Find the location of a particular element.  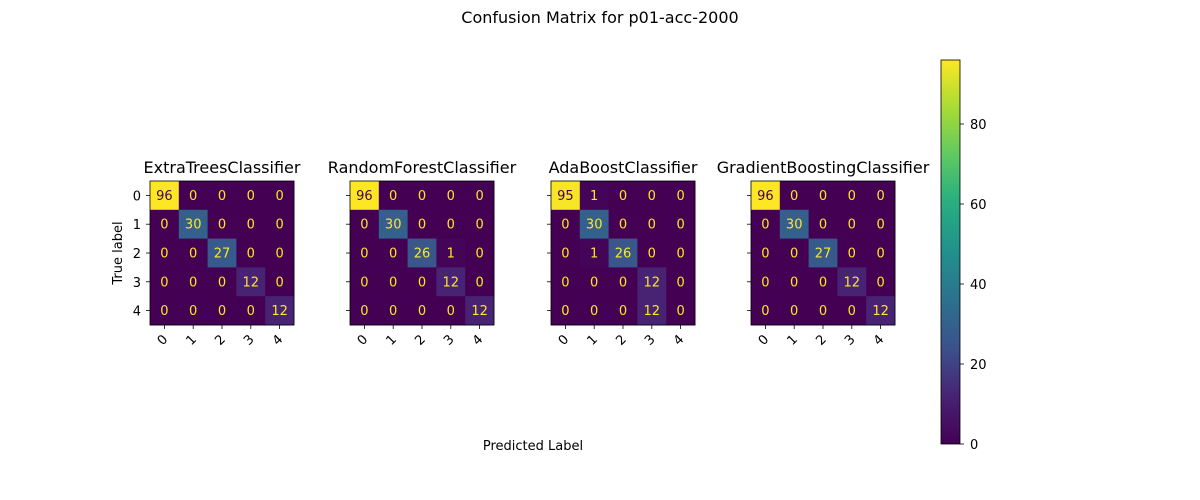

cell-value-label: 26 is located at coordinates (623, 254).